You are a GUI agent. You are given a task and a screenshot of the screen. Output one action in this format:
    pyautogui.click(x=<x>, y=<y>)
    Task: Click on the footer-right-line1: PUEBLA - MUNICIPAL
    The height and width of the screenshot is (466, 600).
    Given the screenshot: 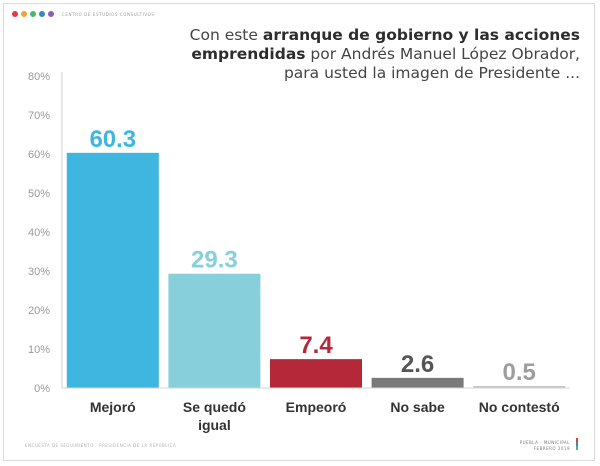 What is the action you would take?
    pyautogui.click(x=544, y=442)
    